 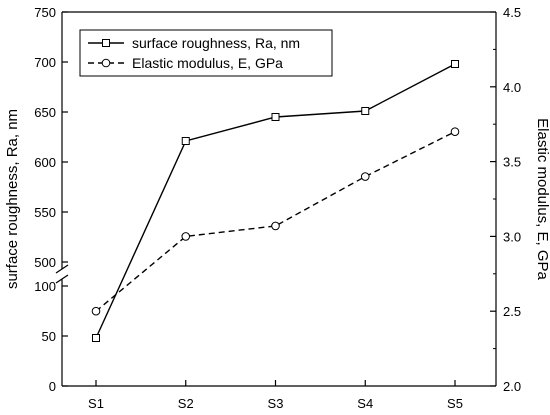 I want to click on legend-box, so click(x=206, y=53).